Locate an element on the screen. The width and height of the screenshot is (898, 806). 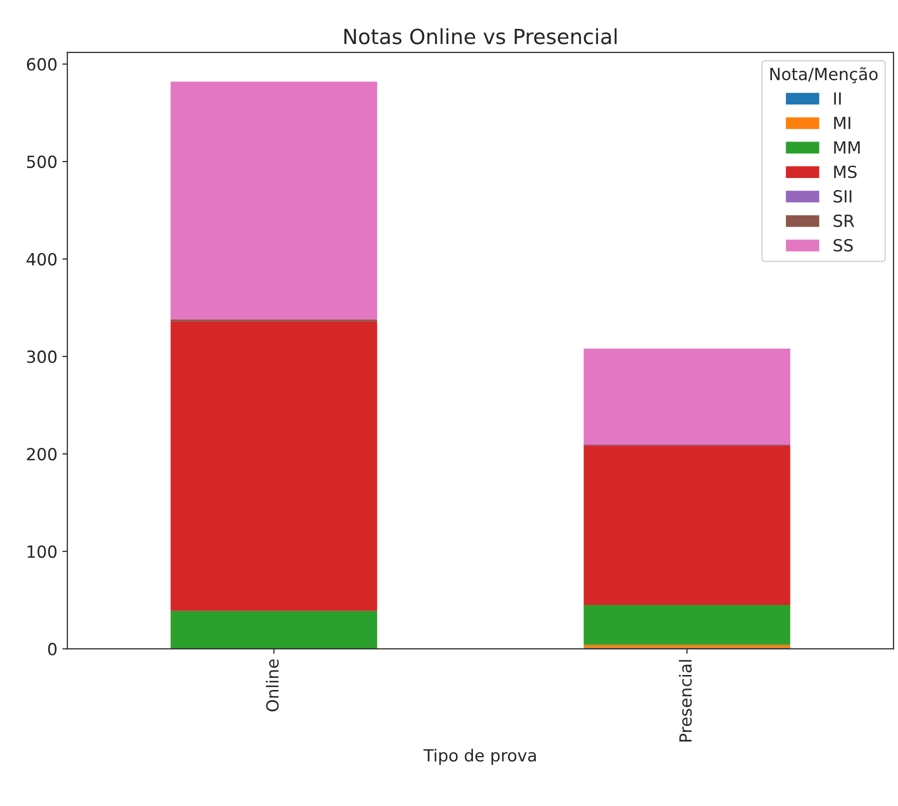
x-tick-label: Online is located at coordinates (272, 685).